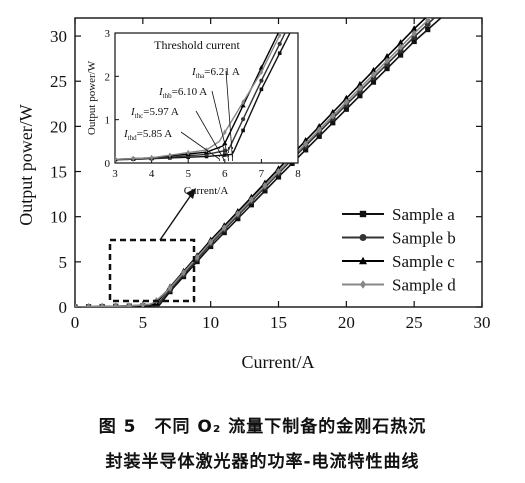  I want to click on threshold-annotation-3: Ithc=5.97 A, so click(177, 134).